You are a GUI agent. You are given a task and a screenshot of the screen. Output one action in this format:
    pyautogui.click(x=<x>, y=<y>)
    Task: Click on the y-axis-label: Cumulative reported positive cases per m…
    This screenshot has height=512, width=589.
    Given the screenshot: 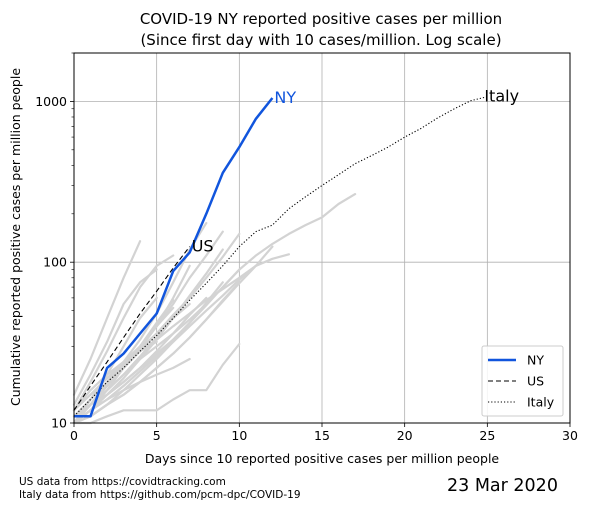 What is the action you would take?
    pyautogui.click(x=15, y=237)
    